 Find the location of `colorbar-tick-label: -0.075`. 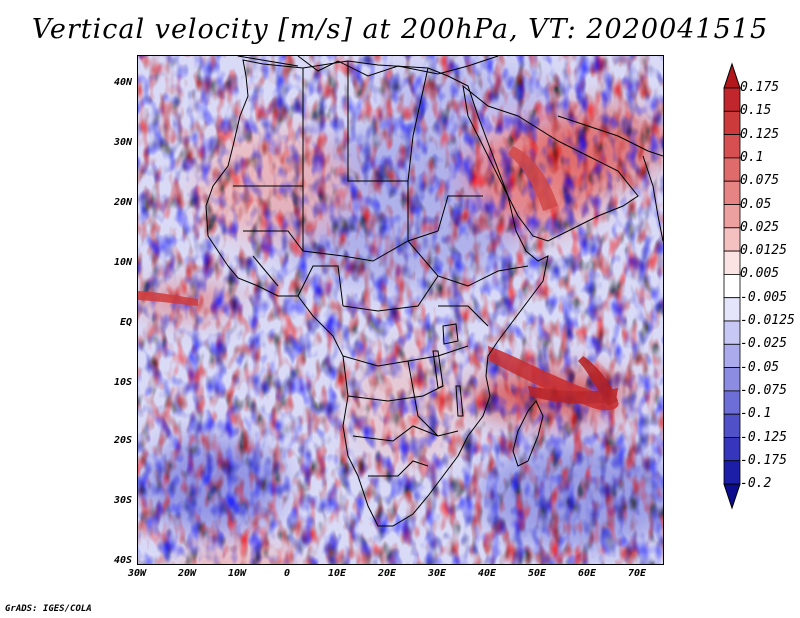

colorbar-tick-label: -0.075 is located at coordinates (763, 390).